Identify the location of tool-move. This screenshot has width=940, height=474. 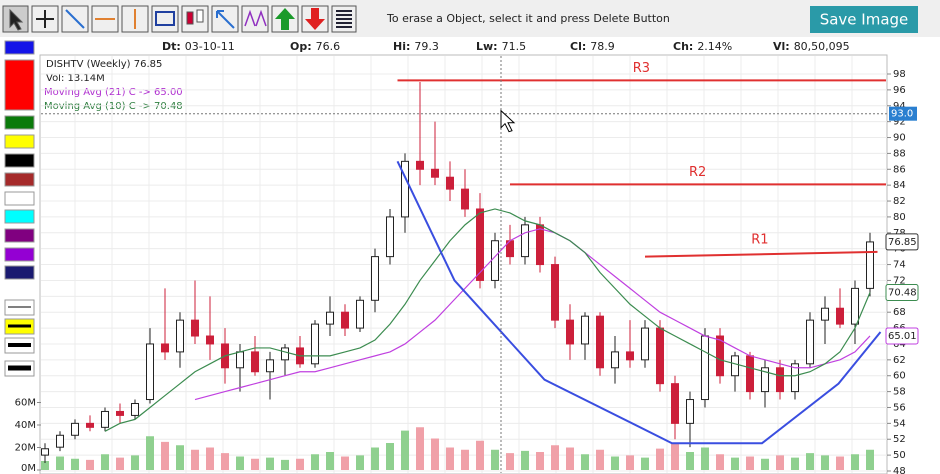
(45, 19).